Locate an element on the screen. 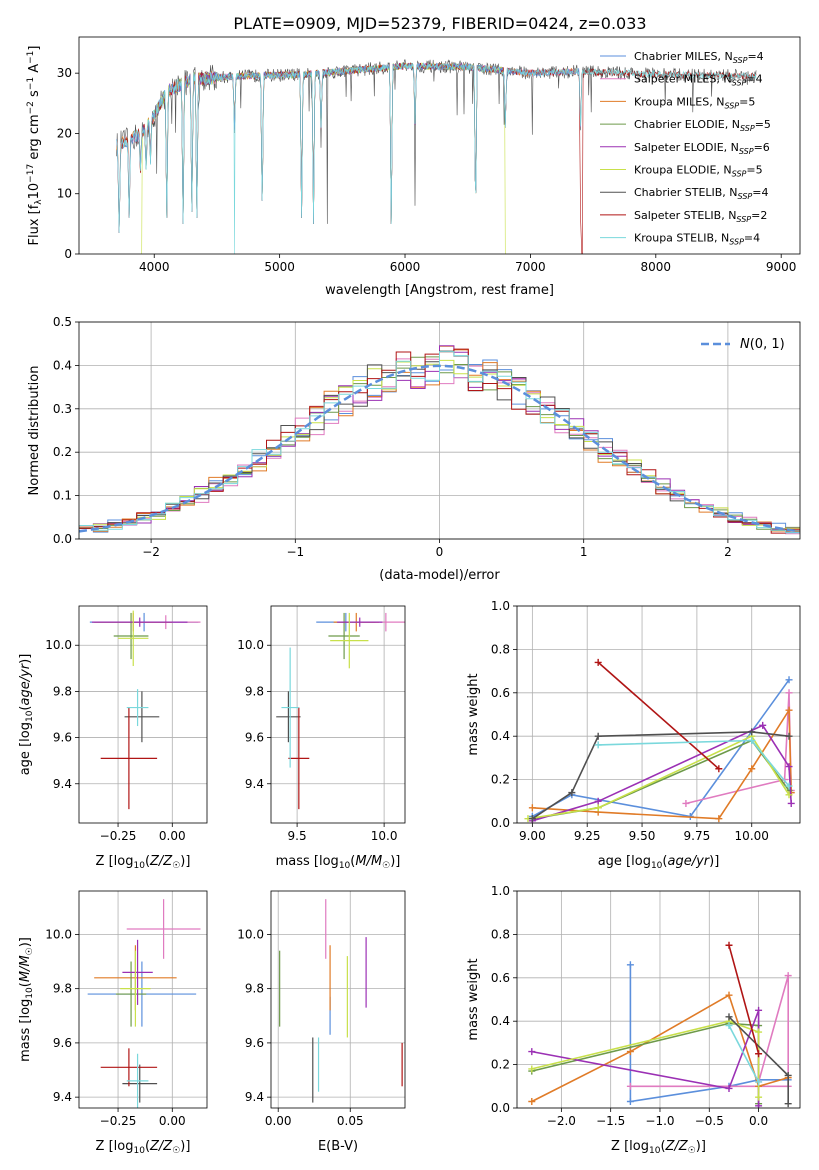 This screenshot has height=1170, width=819. legend-entry: Kroupa STELIB, NSSP=4 is located at coordinates (697, 239).